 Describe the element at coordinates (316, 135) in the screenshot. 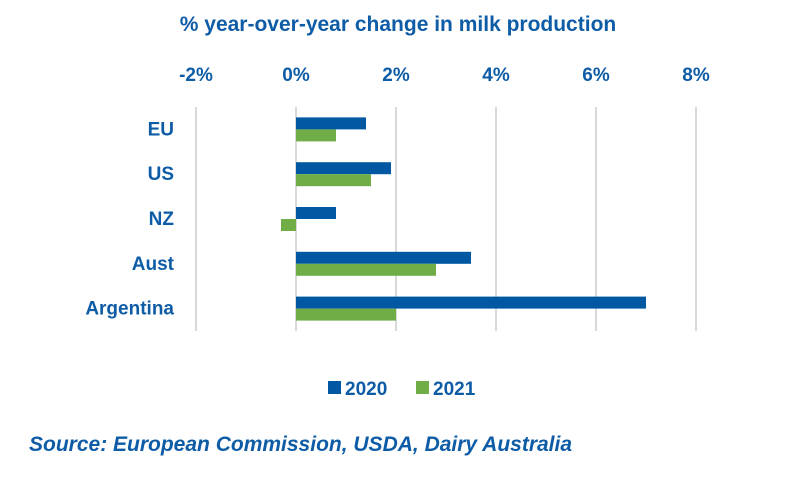

I see `bar-2021-eu` at that location.